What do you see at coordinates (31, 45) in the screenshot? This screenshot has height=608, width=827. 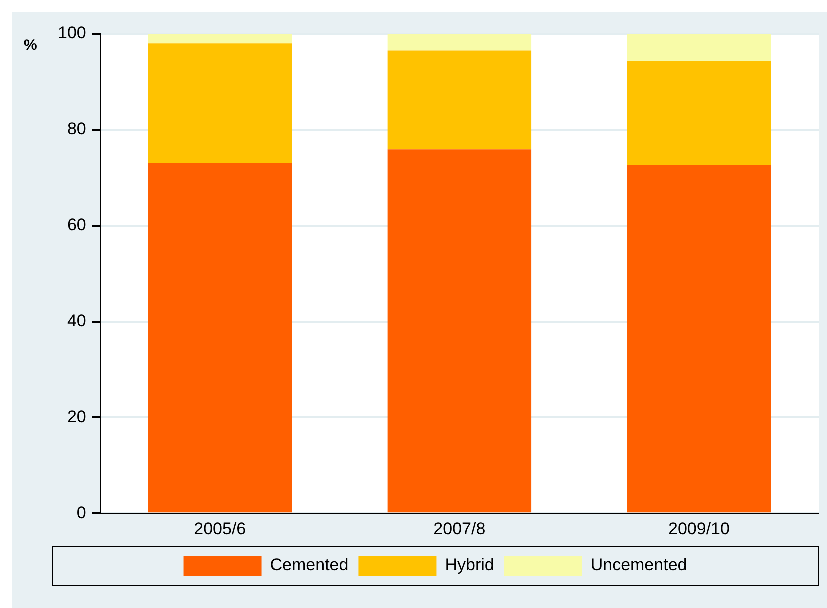 I see `y-axis-title: %` at bounding box center [31, 45].